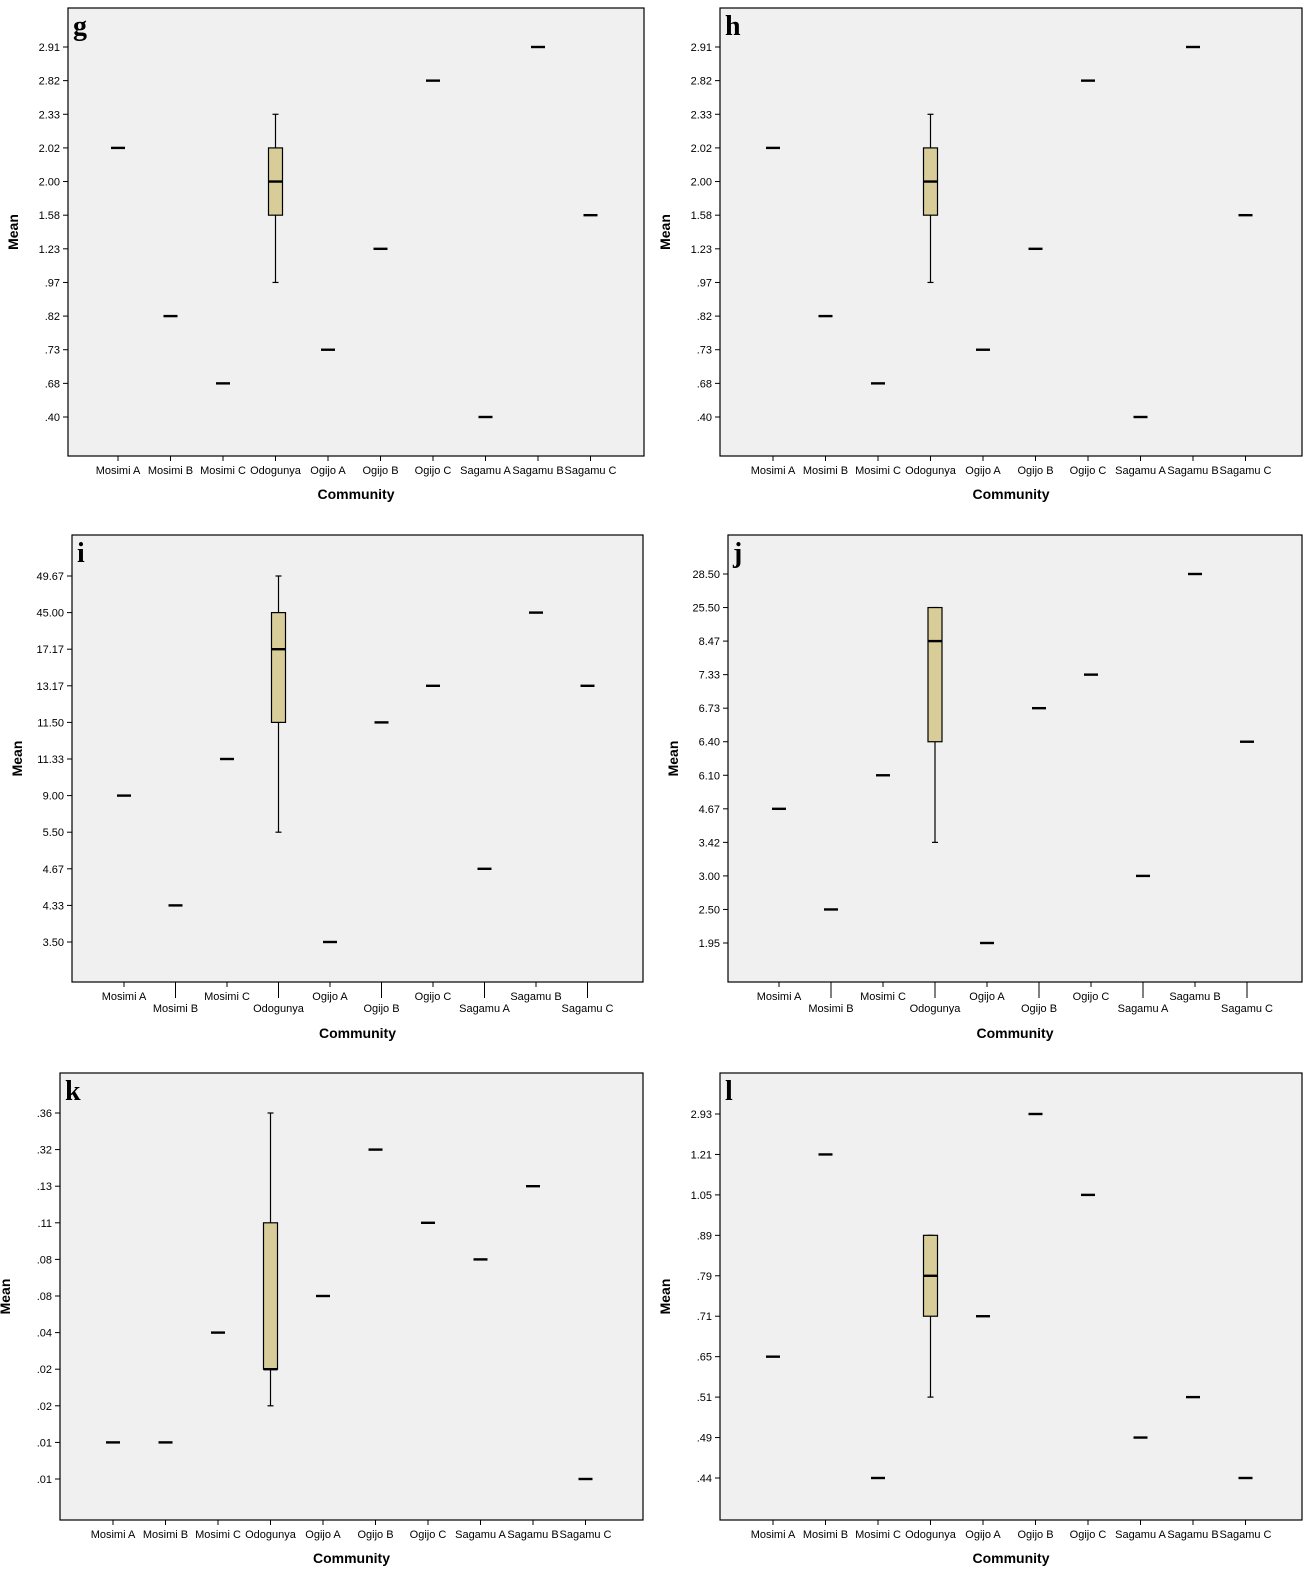 The width and height of the screenshot is (1313, 1581). Describe the element at coordinates (49, 216) in the screenshot. I see `y-tick-label: 1.58` at that location.